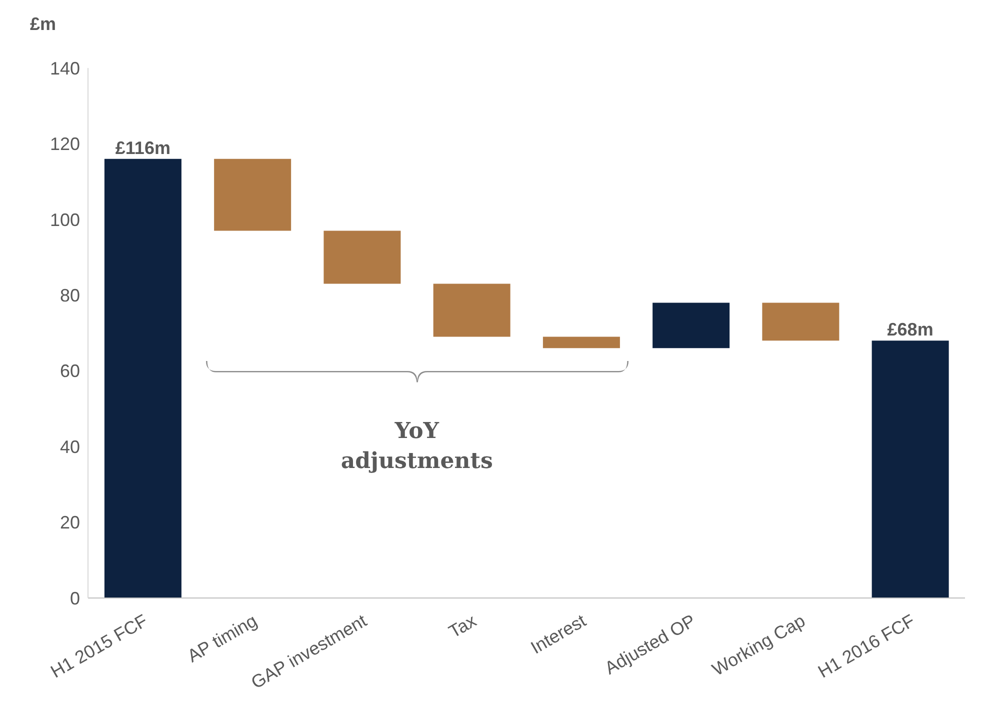 The width and height of the screenshot is (983, 708). What do you see at coordinates (65, 68) in the screenshot?
I see `y-tick-label: 140` at bounding box center [65, 68].